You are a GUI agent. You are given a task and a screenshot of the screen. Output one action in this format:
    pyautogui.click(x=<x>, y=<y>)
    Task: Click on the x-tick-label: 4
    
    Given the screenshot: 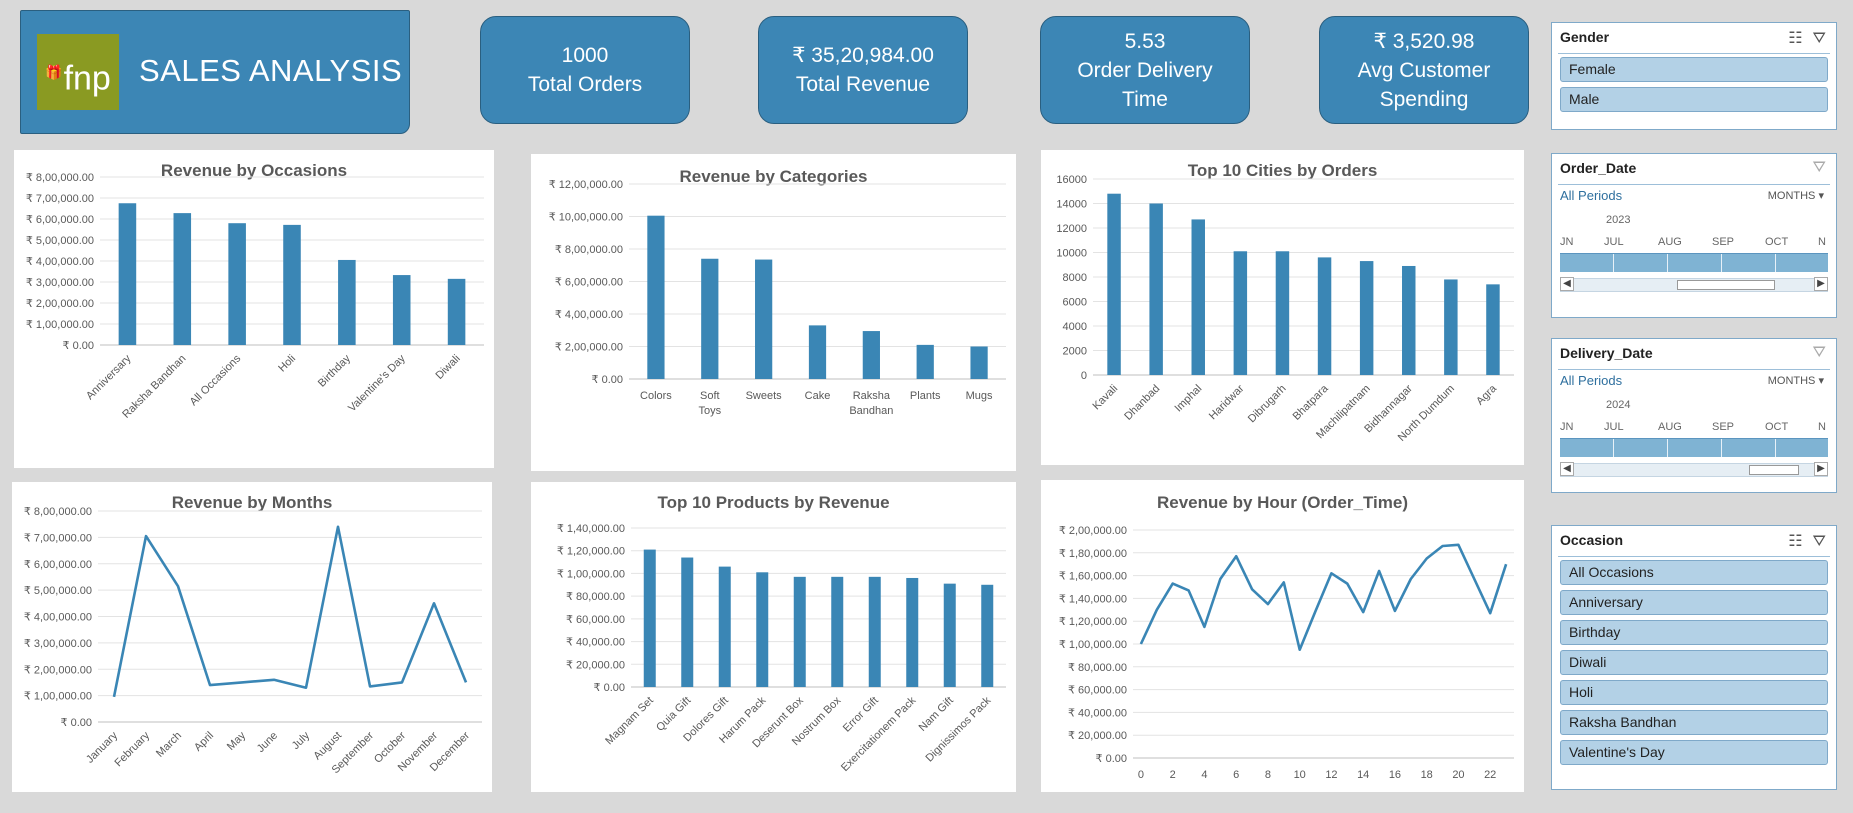 What is the action you would take?
    pyautogui.click(x=1204, y=775)
    